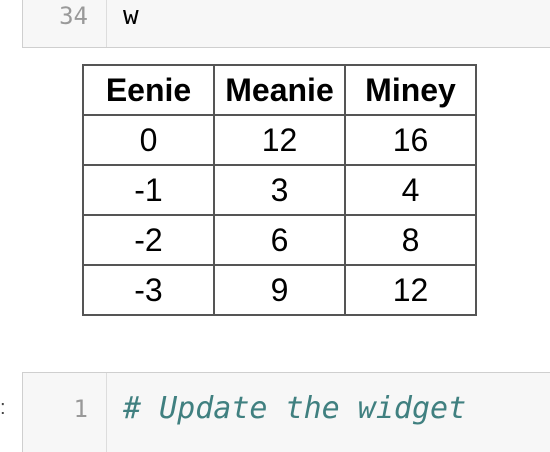  I want to click on column-header-eenie: Eenie, so click(148, 90).